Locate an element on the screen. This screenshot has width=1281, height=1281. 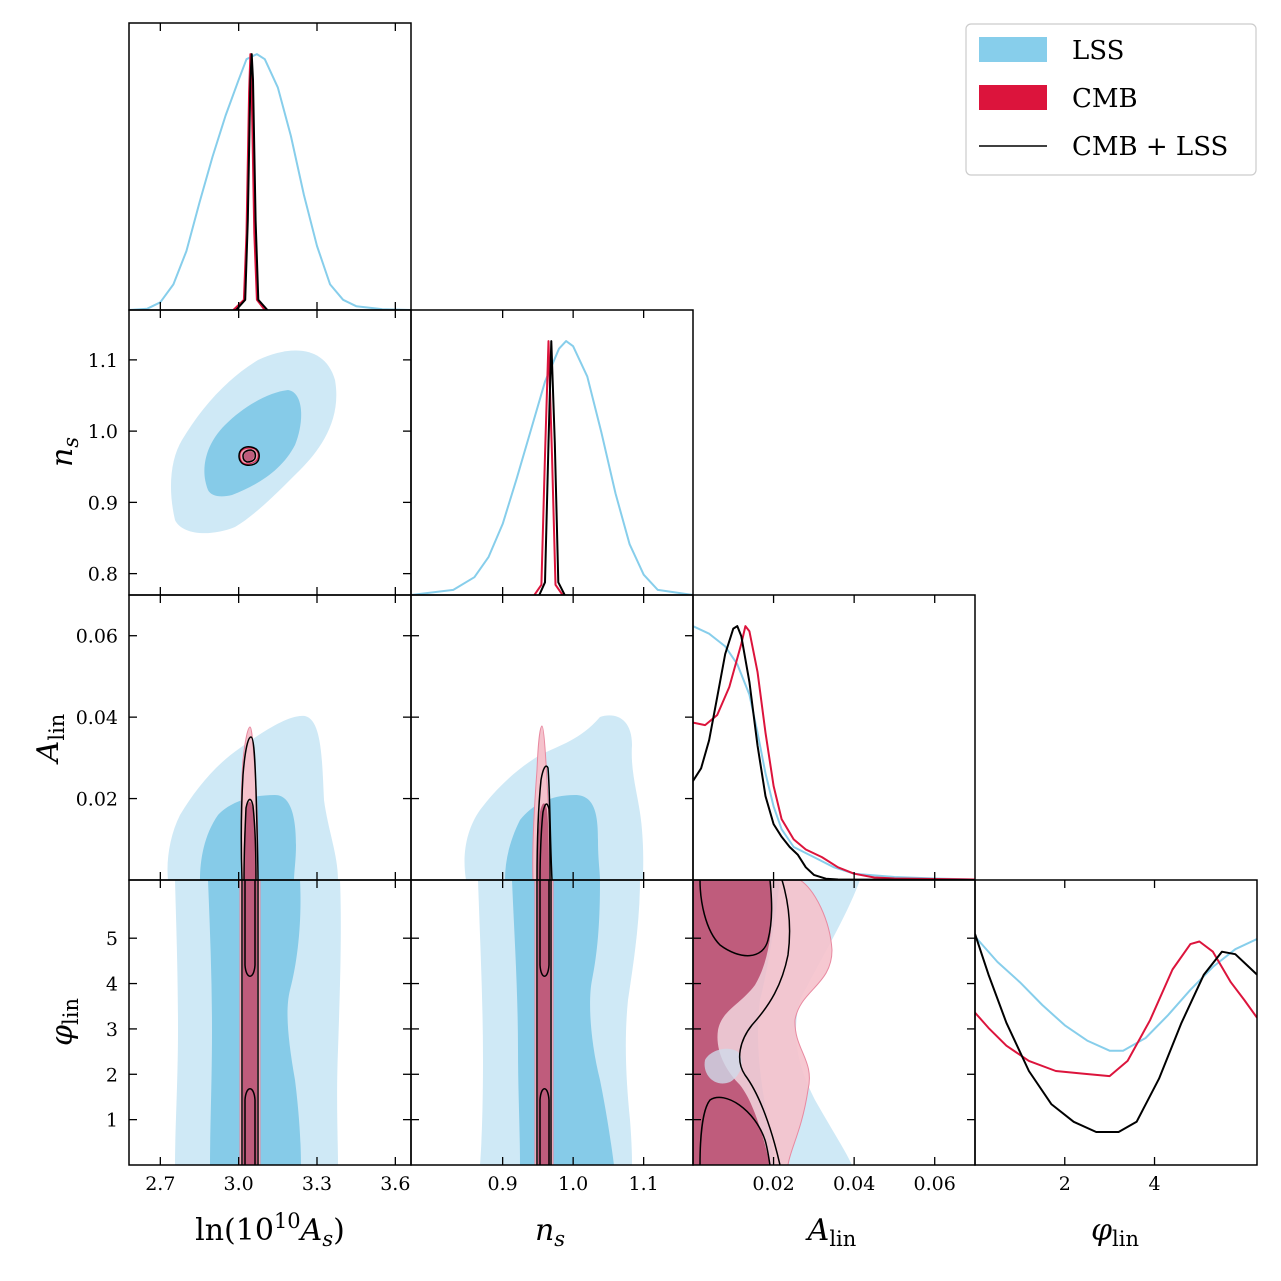
y-tick-label-philin: 3 is located at coordinates (112, 1030).